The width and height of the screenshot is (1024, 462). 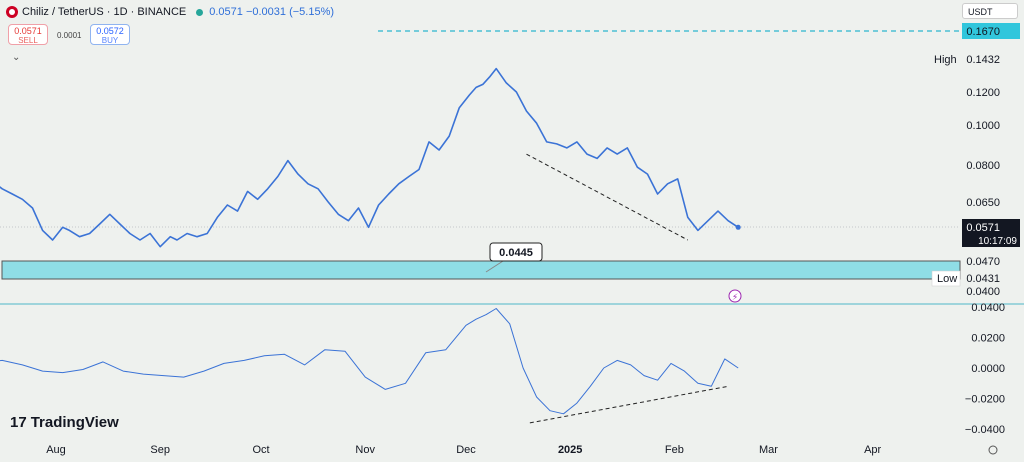 I want to click on oscillator-trendline, so click(x=629, y=404).